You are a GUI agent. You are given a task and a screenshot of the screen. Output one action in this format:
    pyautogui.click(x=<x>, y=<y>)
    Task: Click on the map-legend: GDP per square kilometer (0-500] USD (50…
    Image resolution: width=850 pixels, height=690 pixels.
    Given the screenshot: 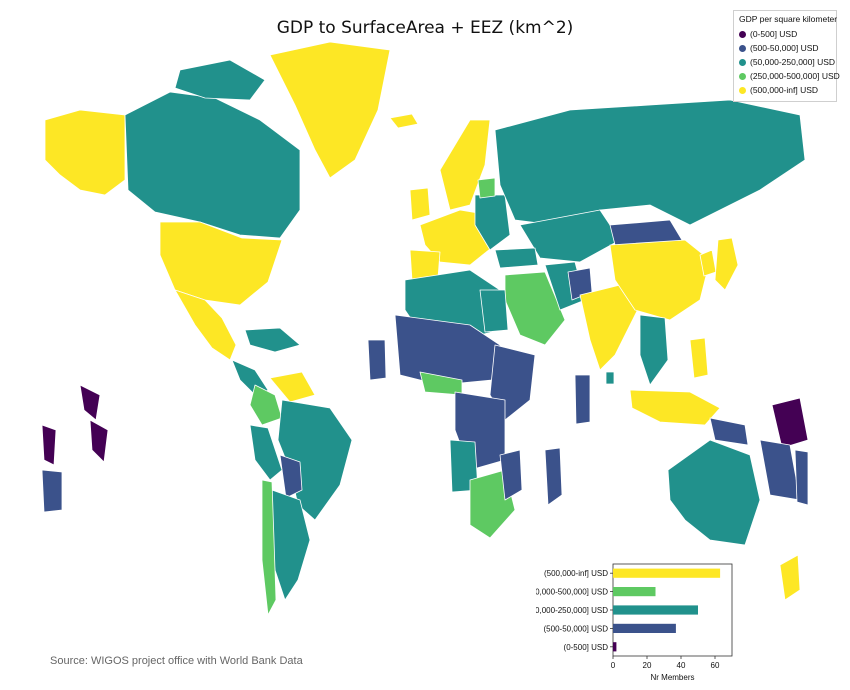 What is the action you would take?
    pyautogui.click(x=786, y=56)
    